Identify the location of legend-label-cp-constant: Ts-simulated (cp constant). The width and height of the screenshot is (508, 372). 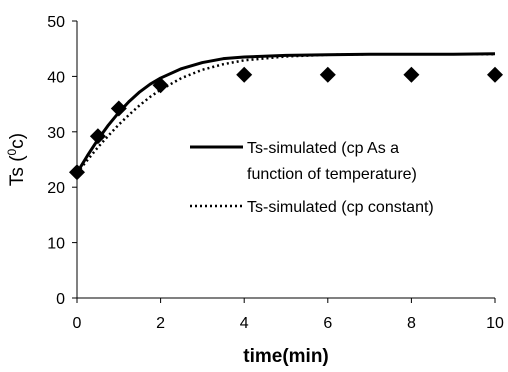
(340, 207).